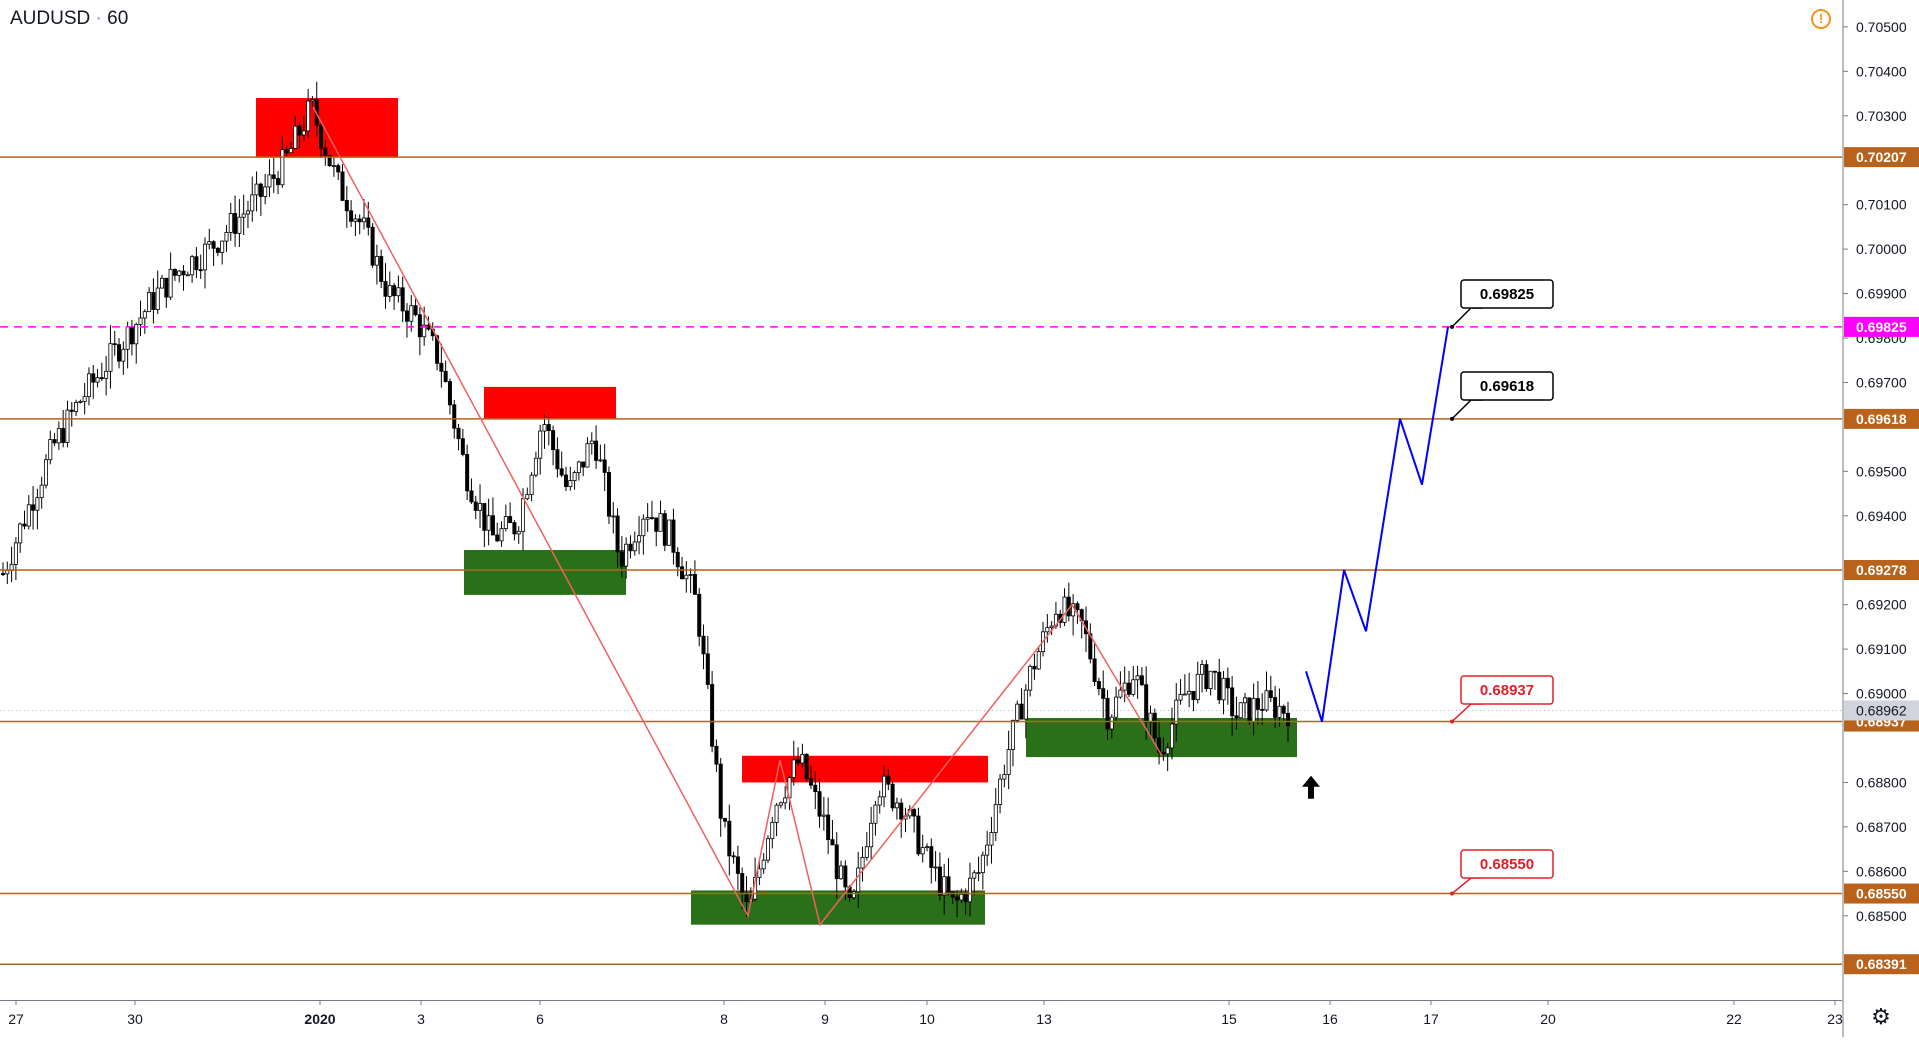 This screenshot has height=1042, width=1919. I want to click on price-tick-label: 0.69900, so click(1881, 294).